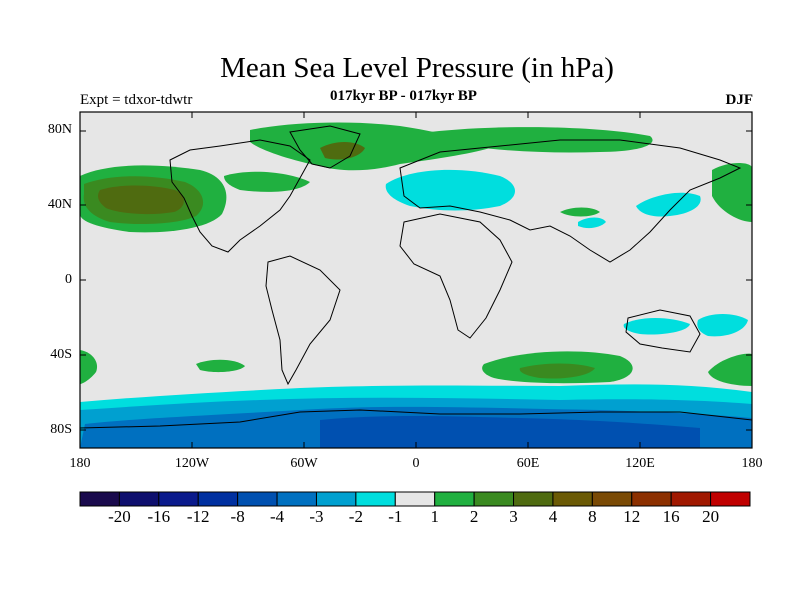  Describe the element at coordinates (450, 190) in the screenshot. I see `contour-minus1-europe` at that location.